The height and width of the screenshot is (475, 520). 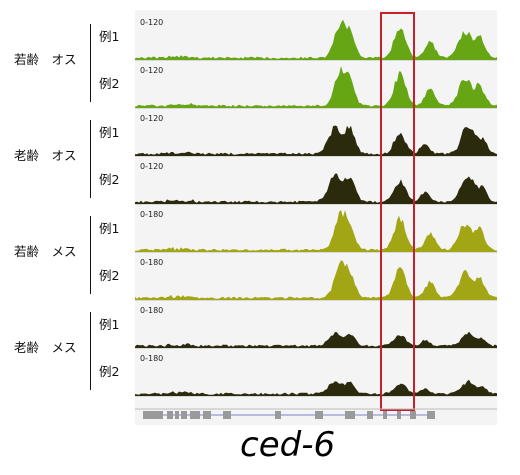 I want to click on highlight-box, so click(x=397, y=211).